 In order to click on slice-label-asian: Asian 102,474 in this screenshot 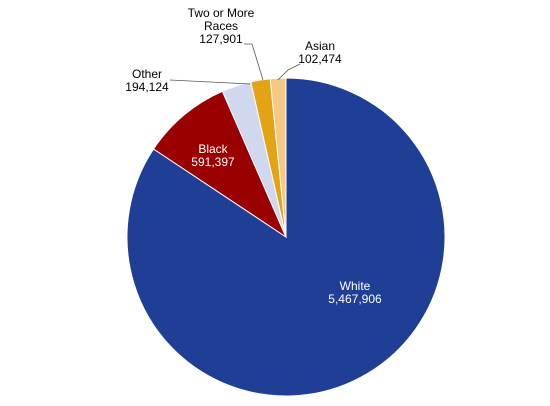, I will do `click(320, 52)`.